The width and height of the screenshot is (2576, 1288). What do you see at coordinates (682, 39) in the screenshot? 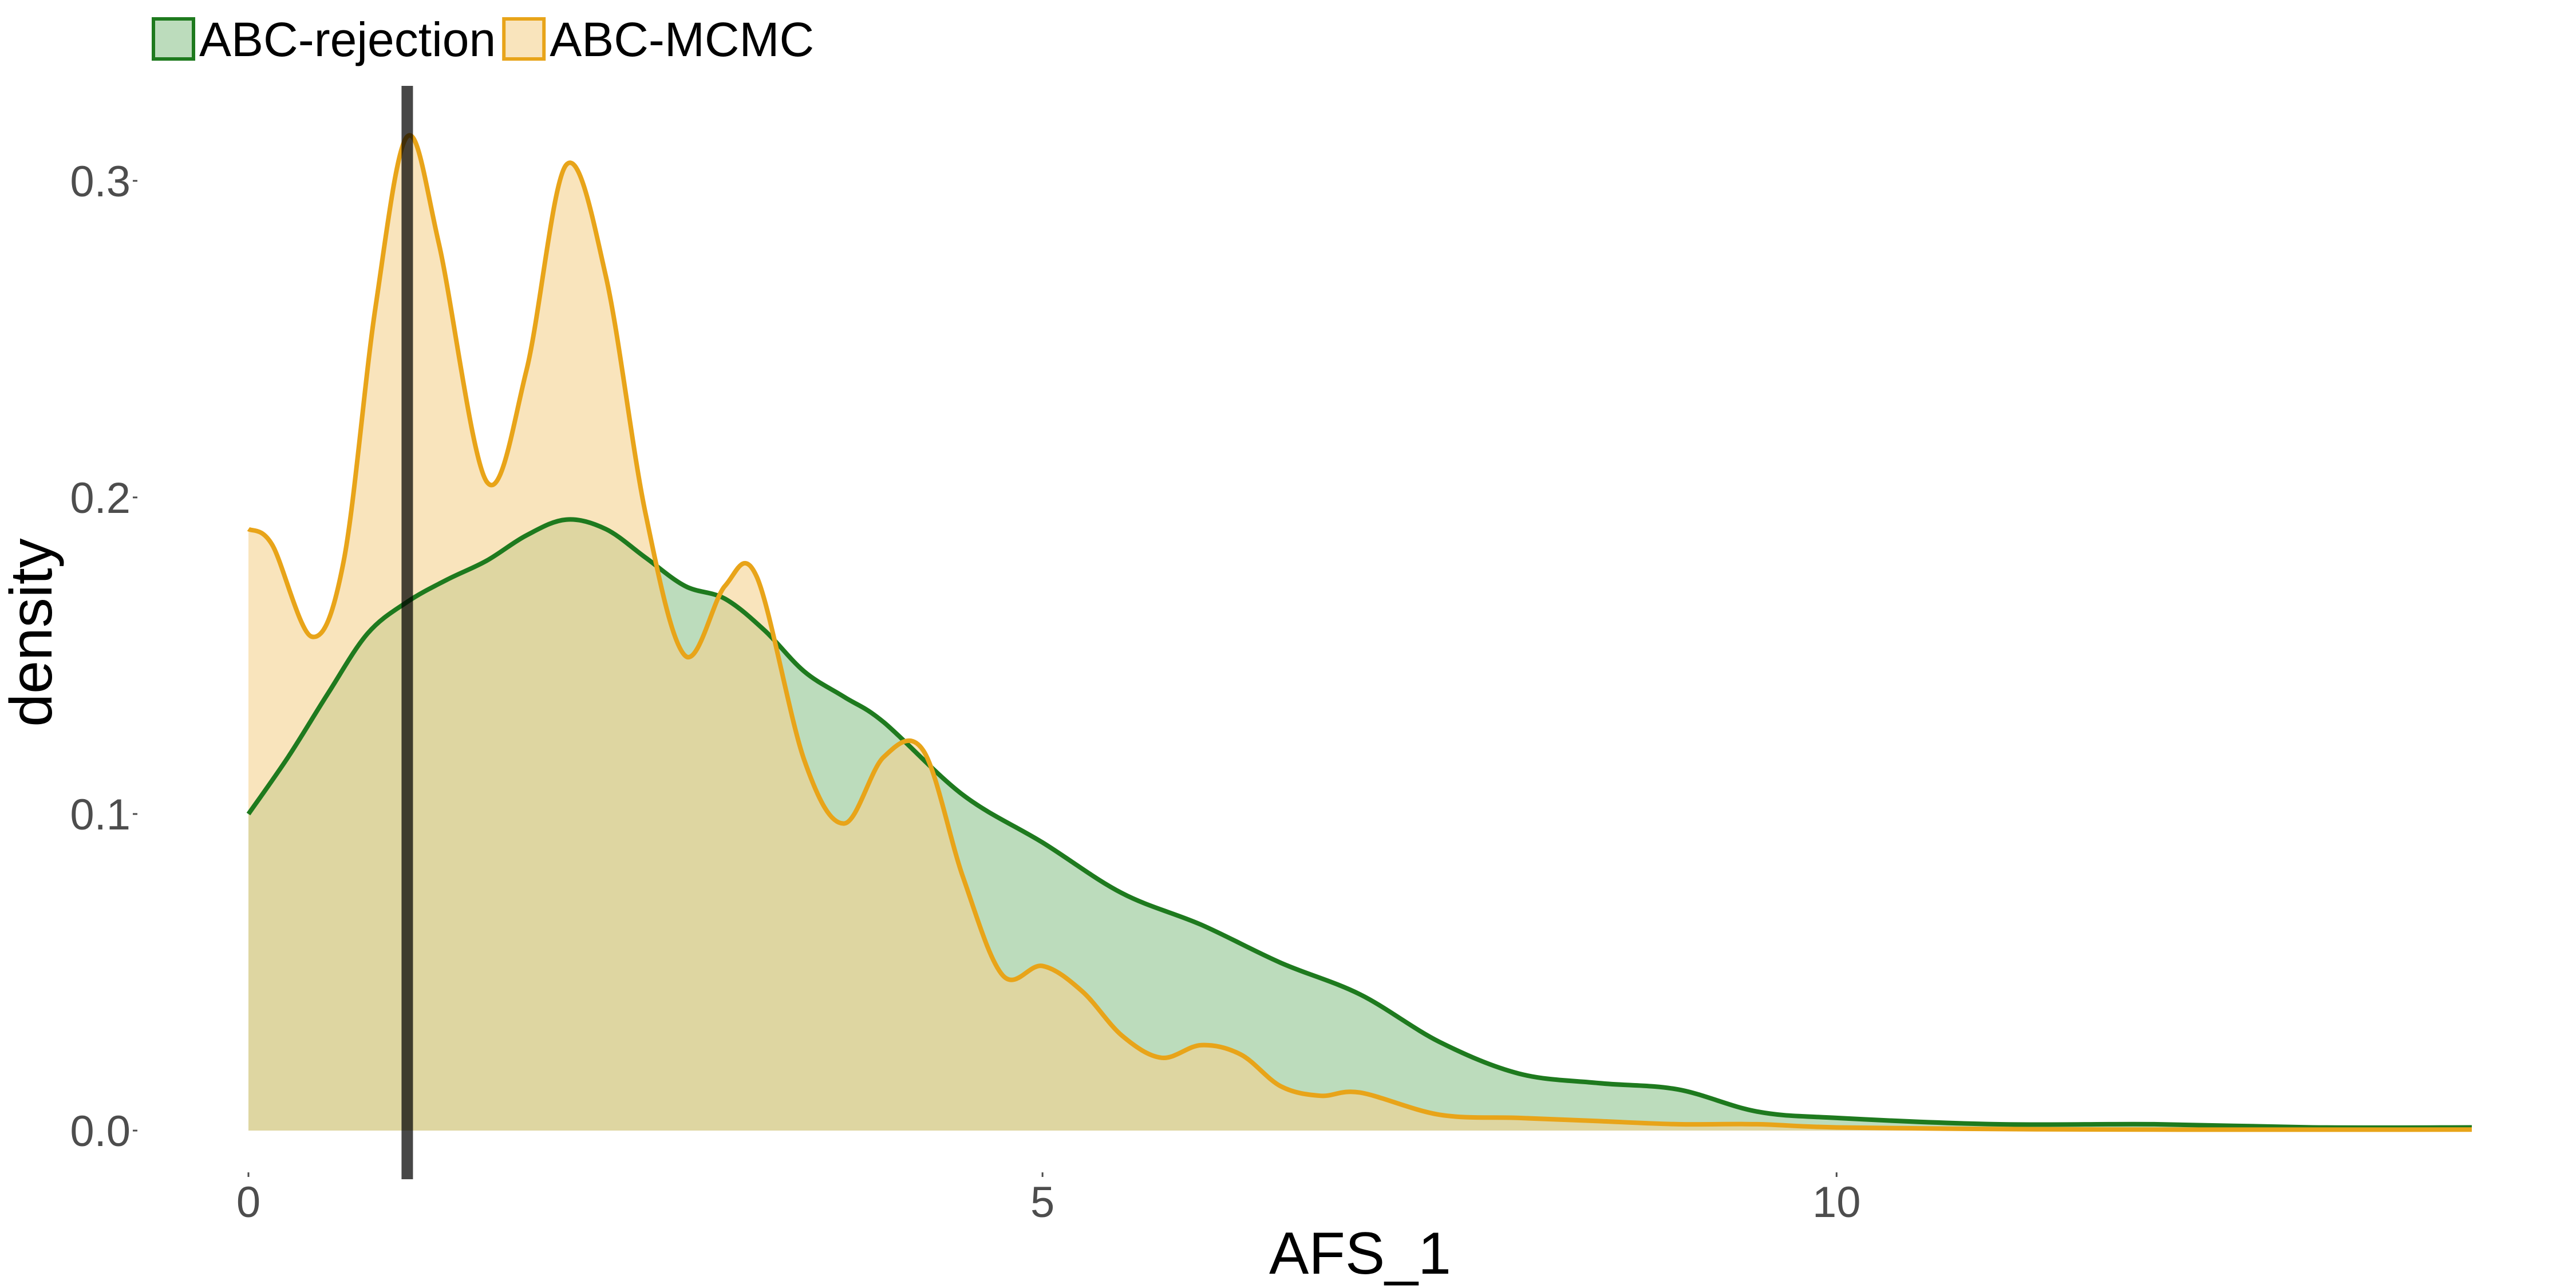
I see `legend-label: ABC-MCMC` at bounding box center [682, 39].